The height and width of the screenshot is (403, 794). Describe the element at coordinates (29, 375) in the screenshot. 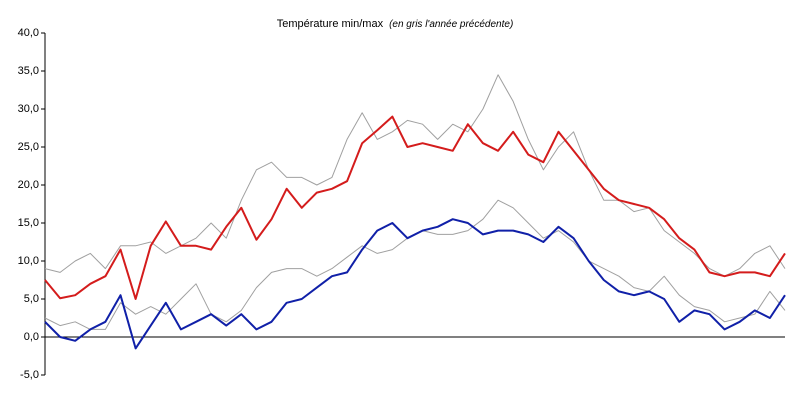

I see `y-tick-label: -5,0` at that location.